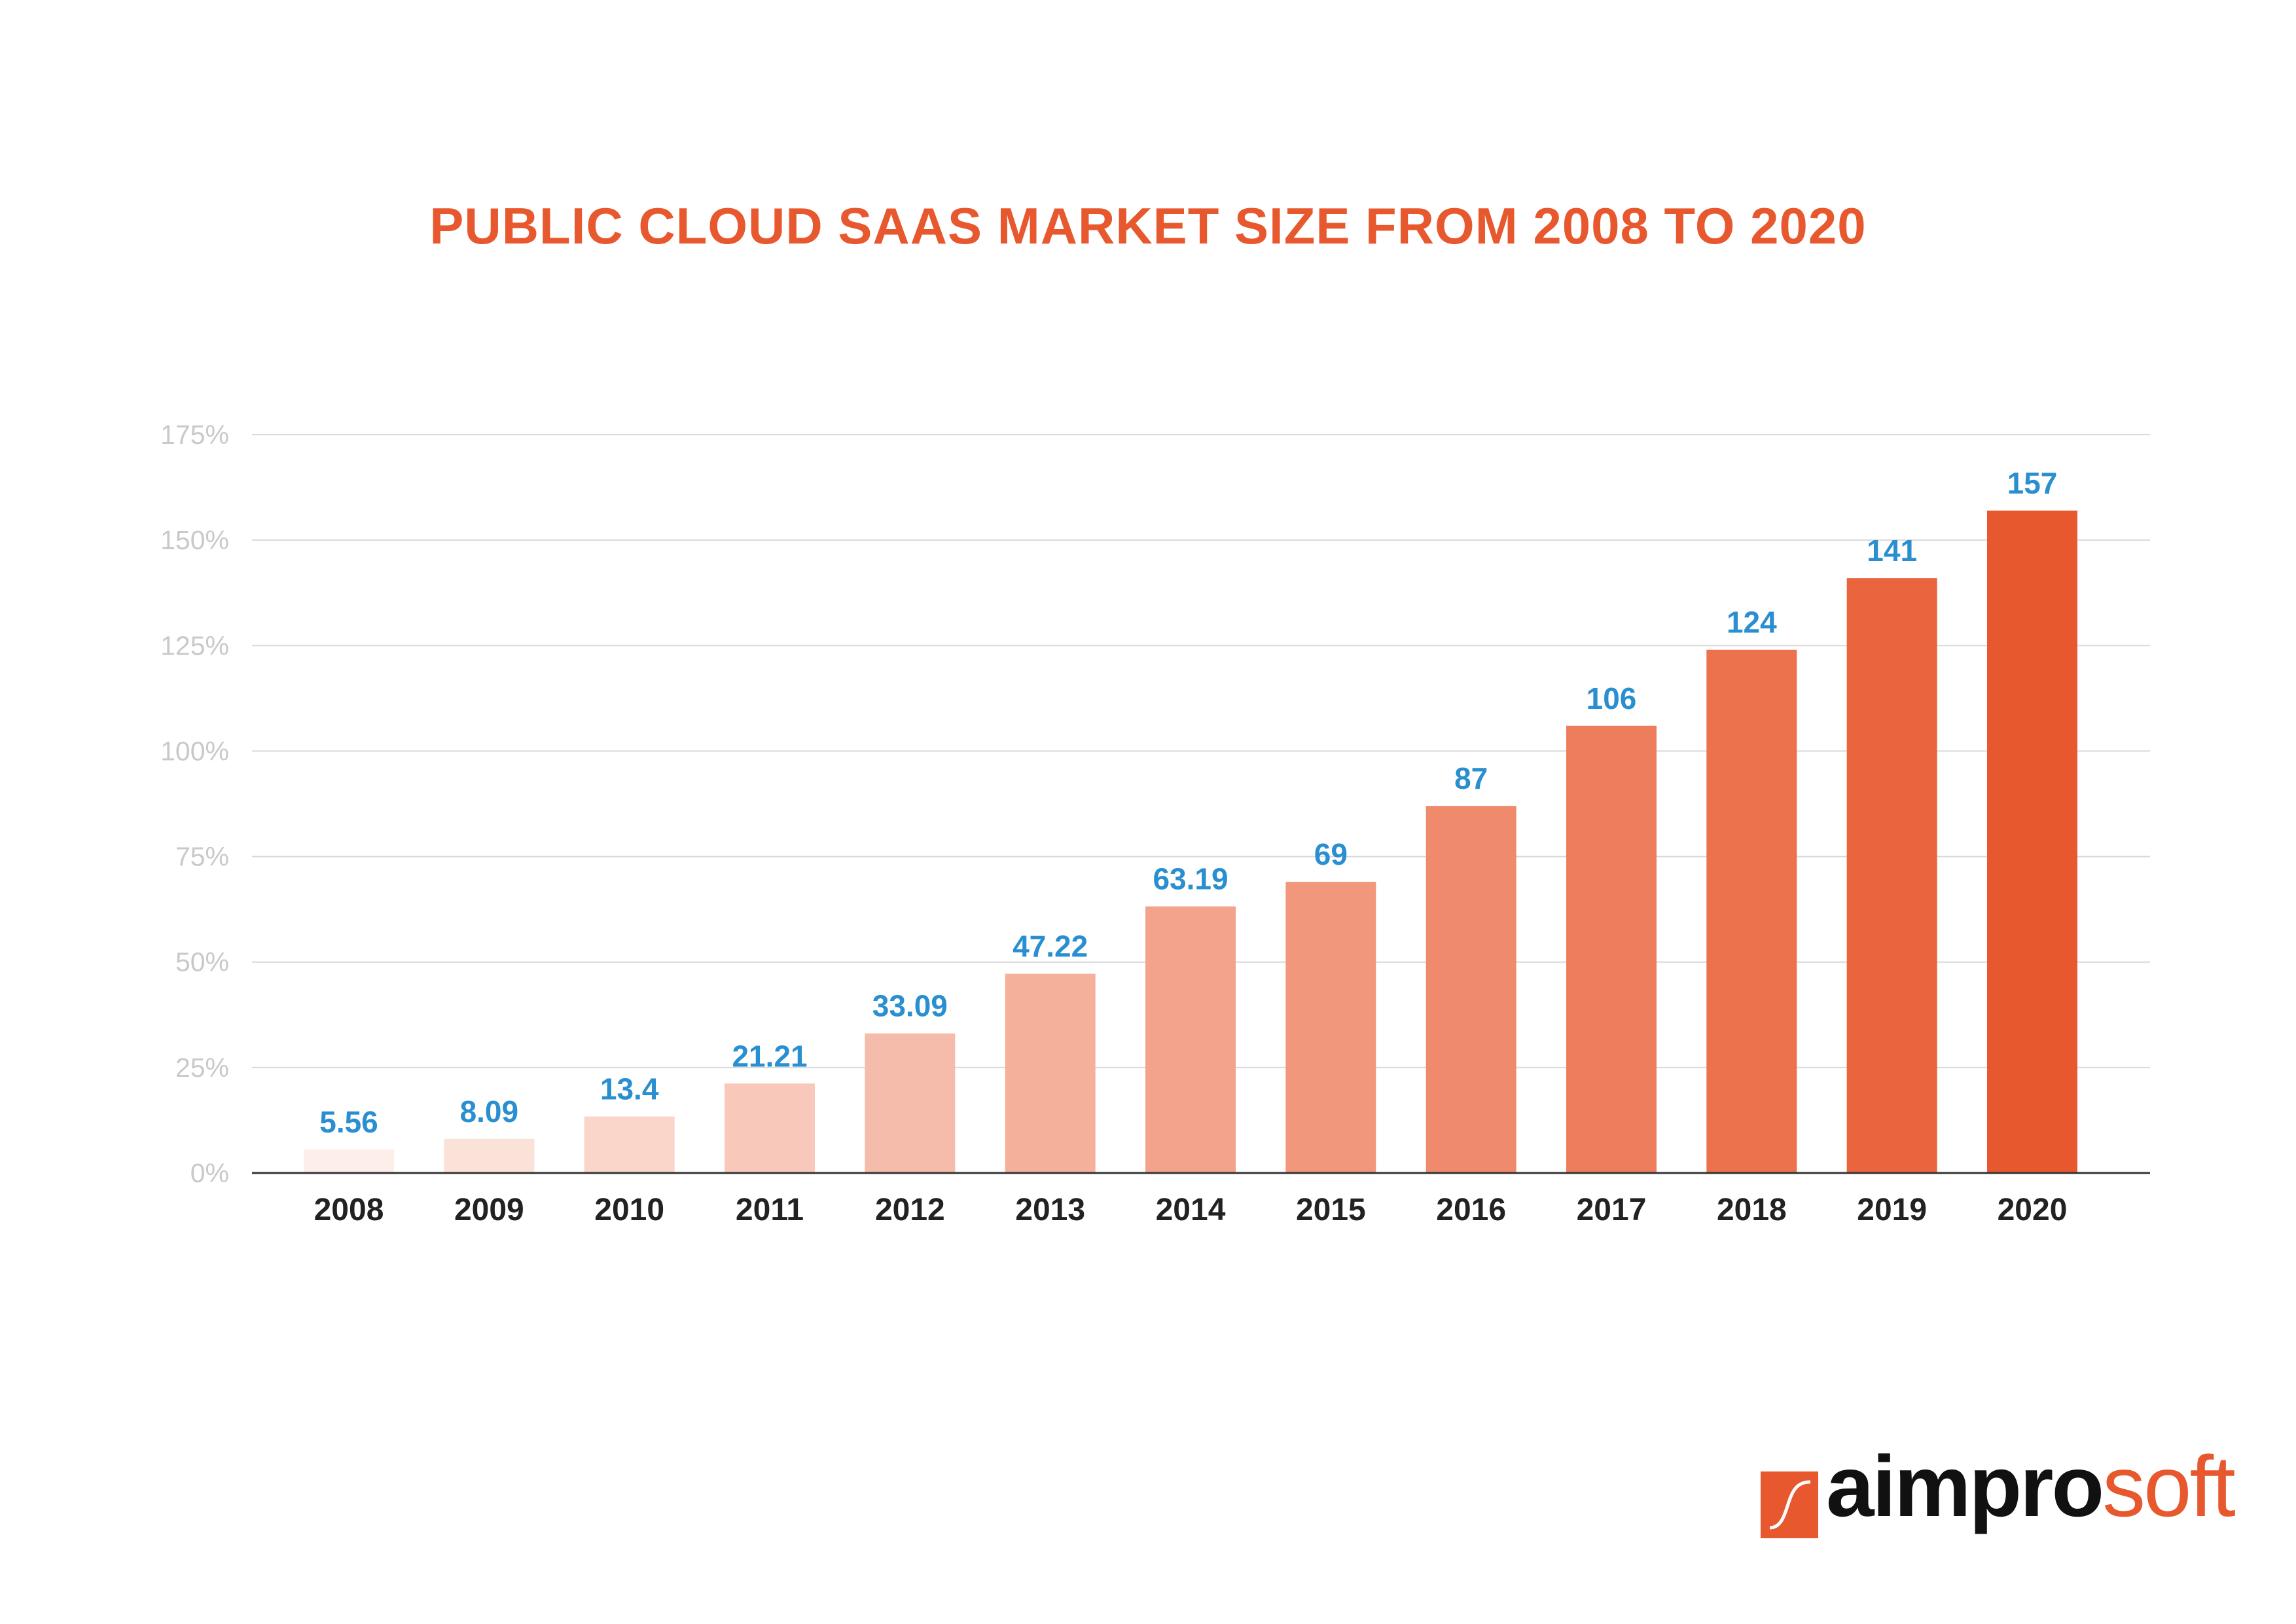 The image size is (2296, 1624). Describe the element at coordinates (1752, 1210) in the screenshot. I see `x-tick-label-2018: 2018` at that location.